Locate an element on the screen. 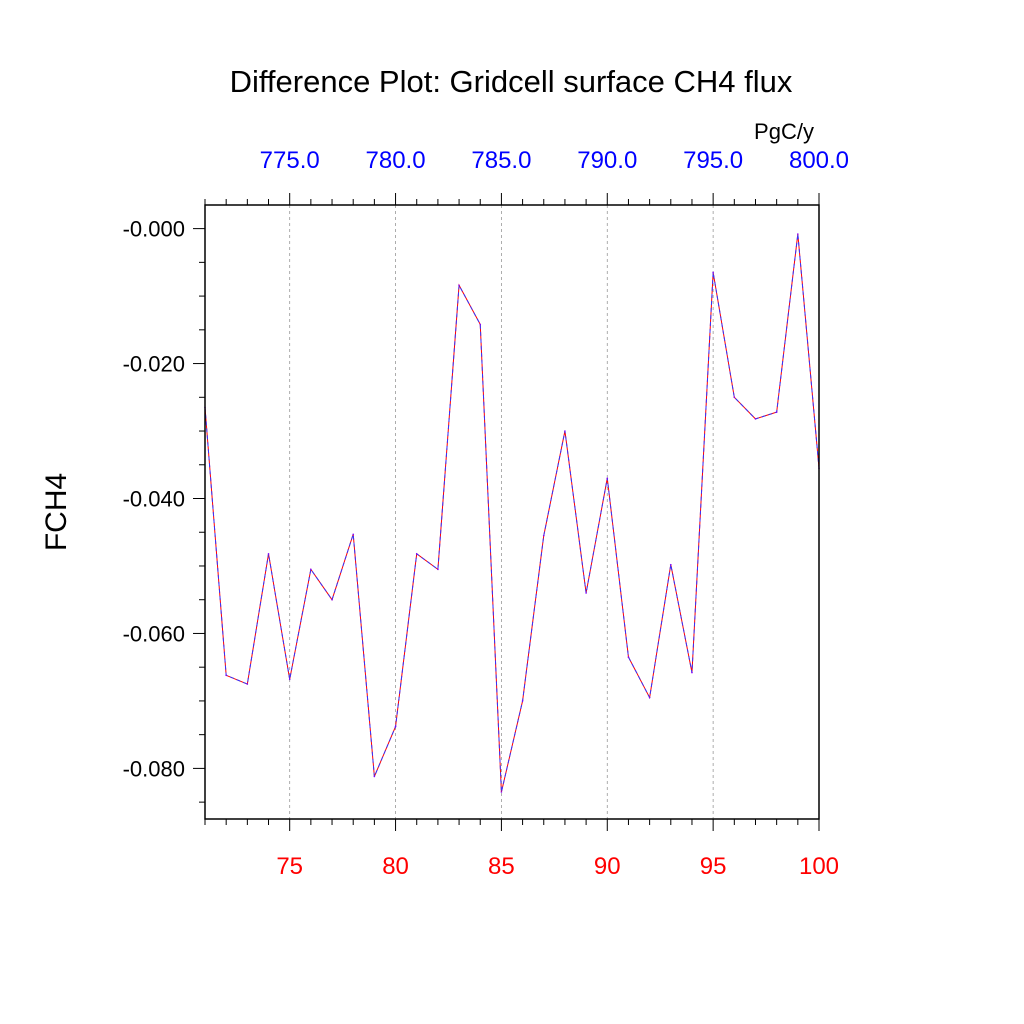 The image size is (1024, 1024). y-tick-label: -0.000 is located at coordinates (154, 229).